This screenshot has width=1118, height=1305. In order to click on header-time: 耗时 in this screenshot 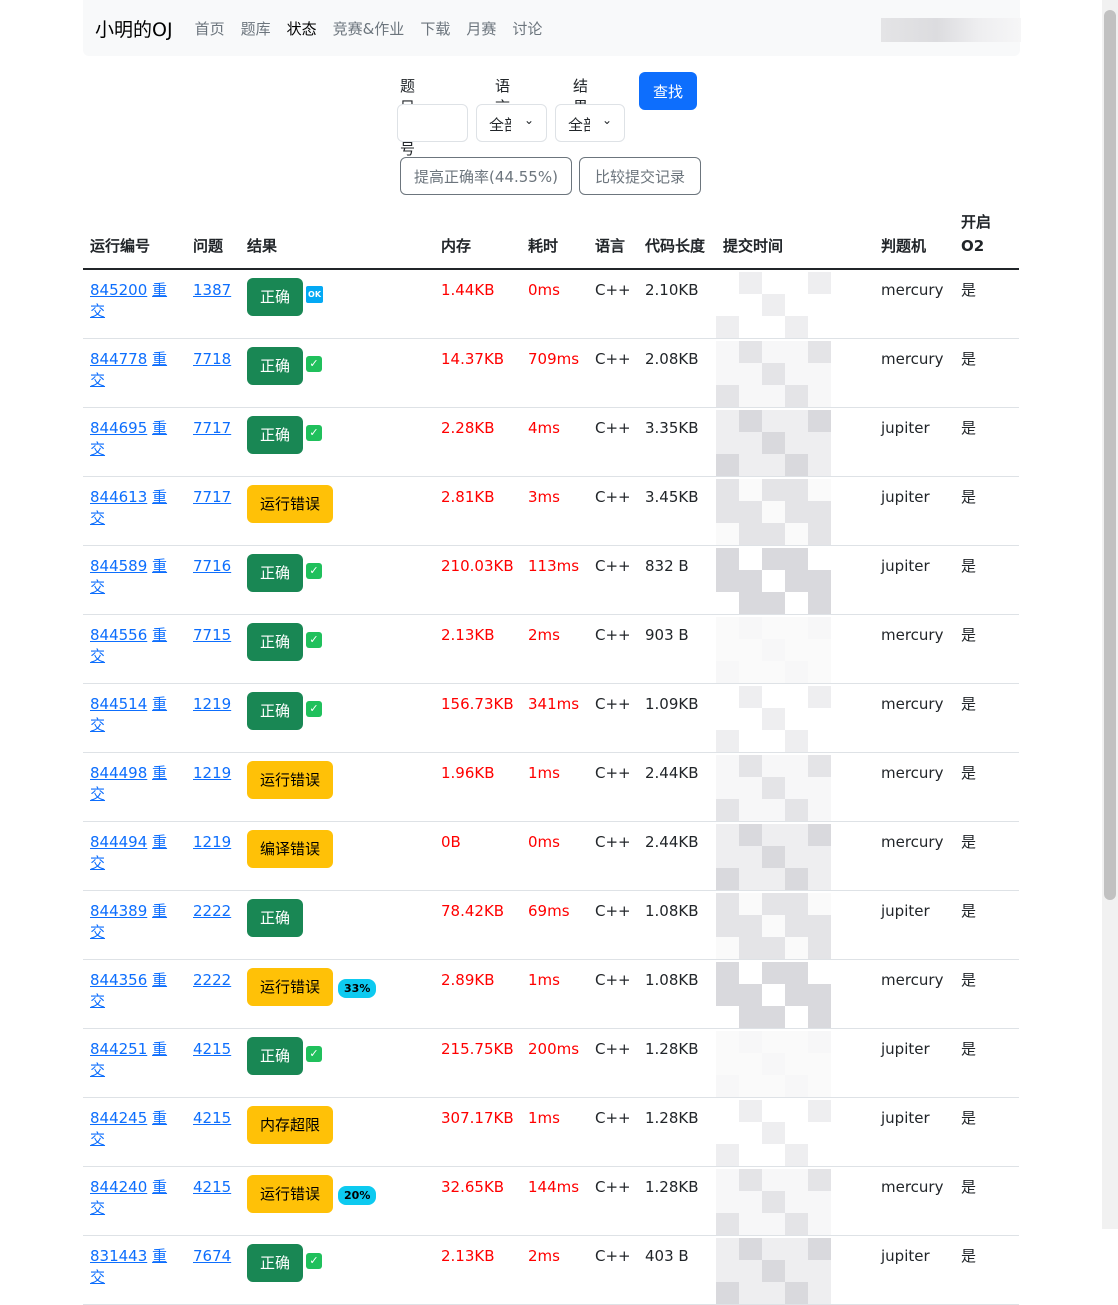, I will do `click(554, 238)`.